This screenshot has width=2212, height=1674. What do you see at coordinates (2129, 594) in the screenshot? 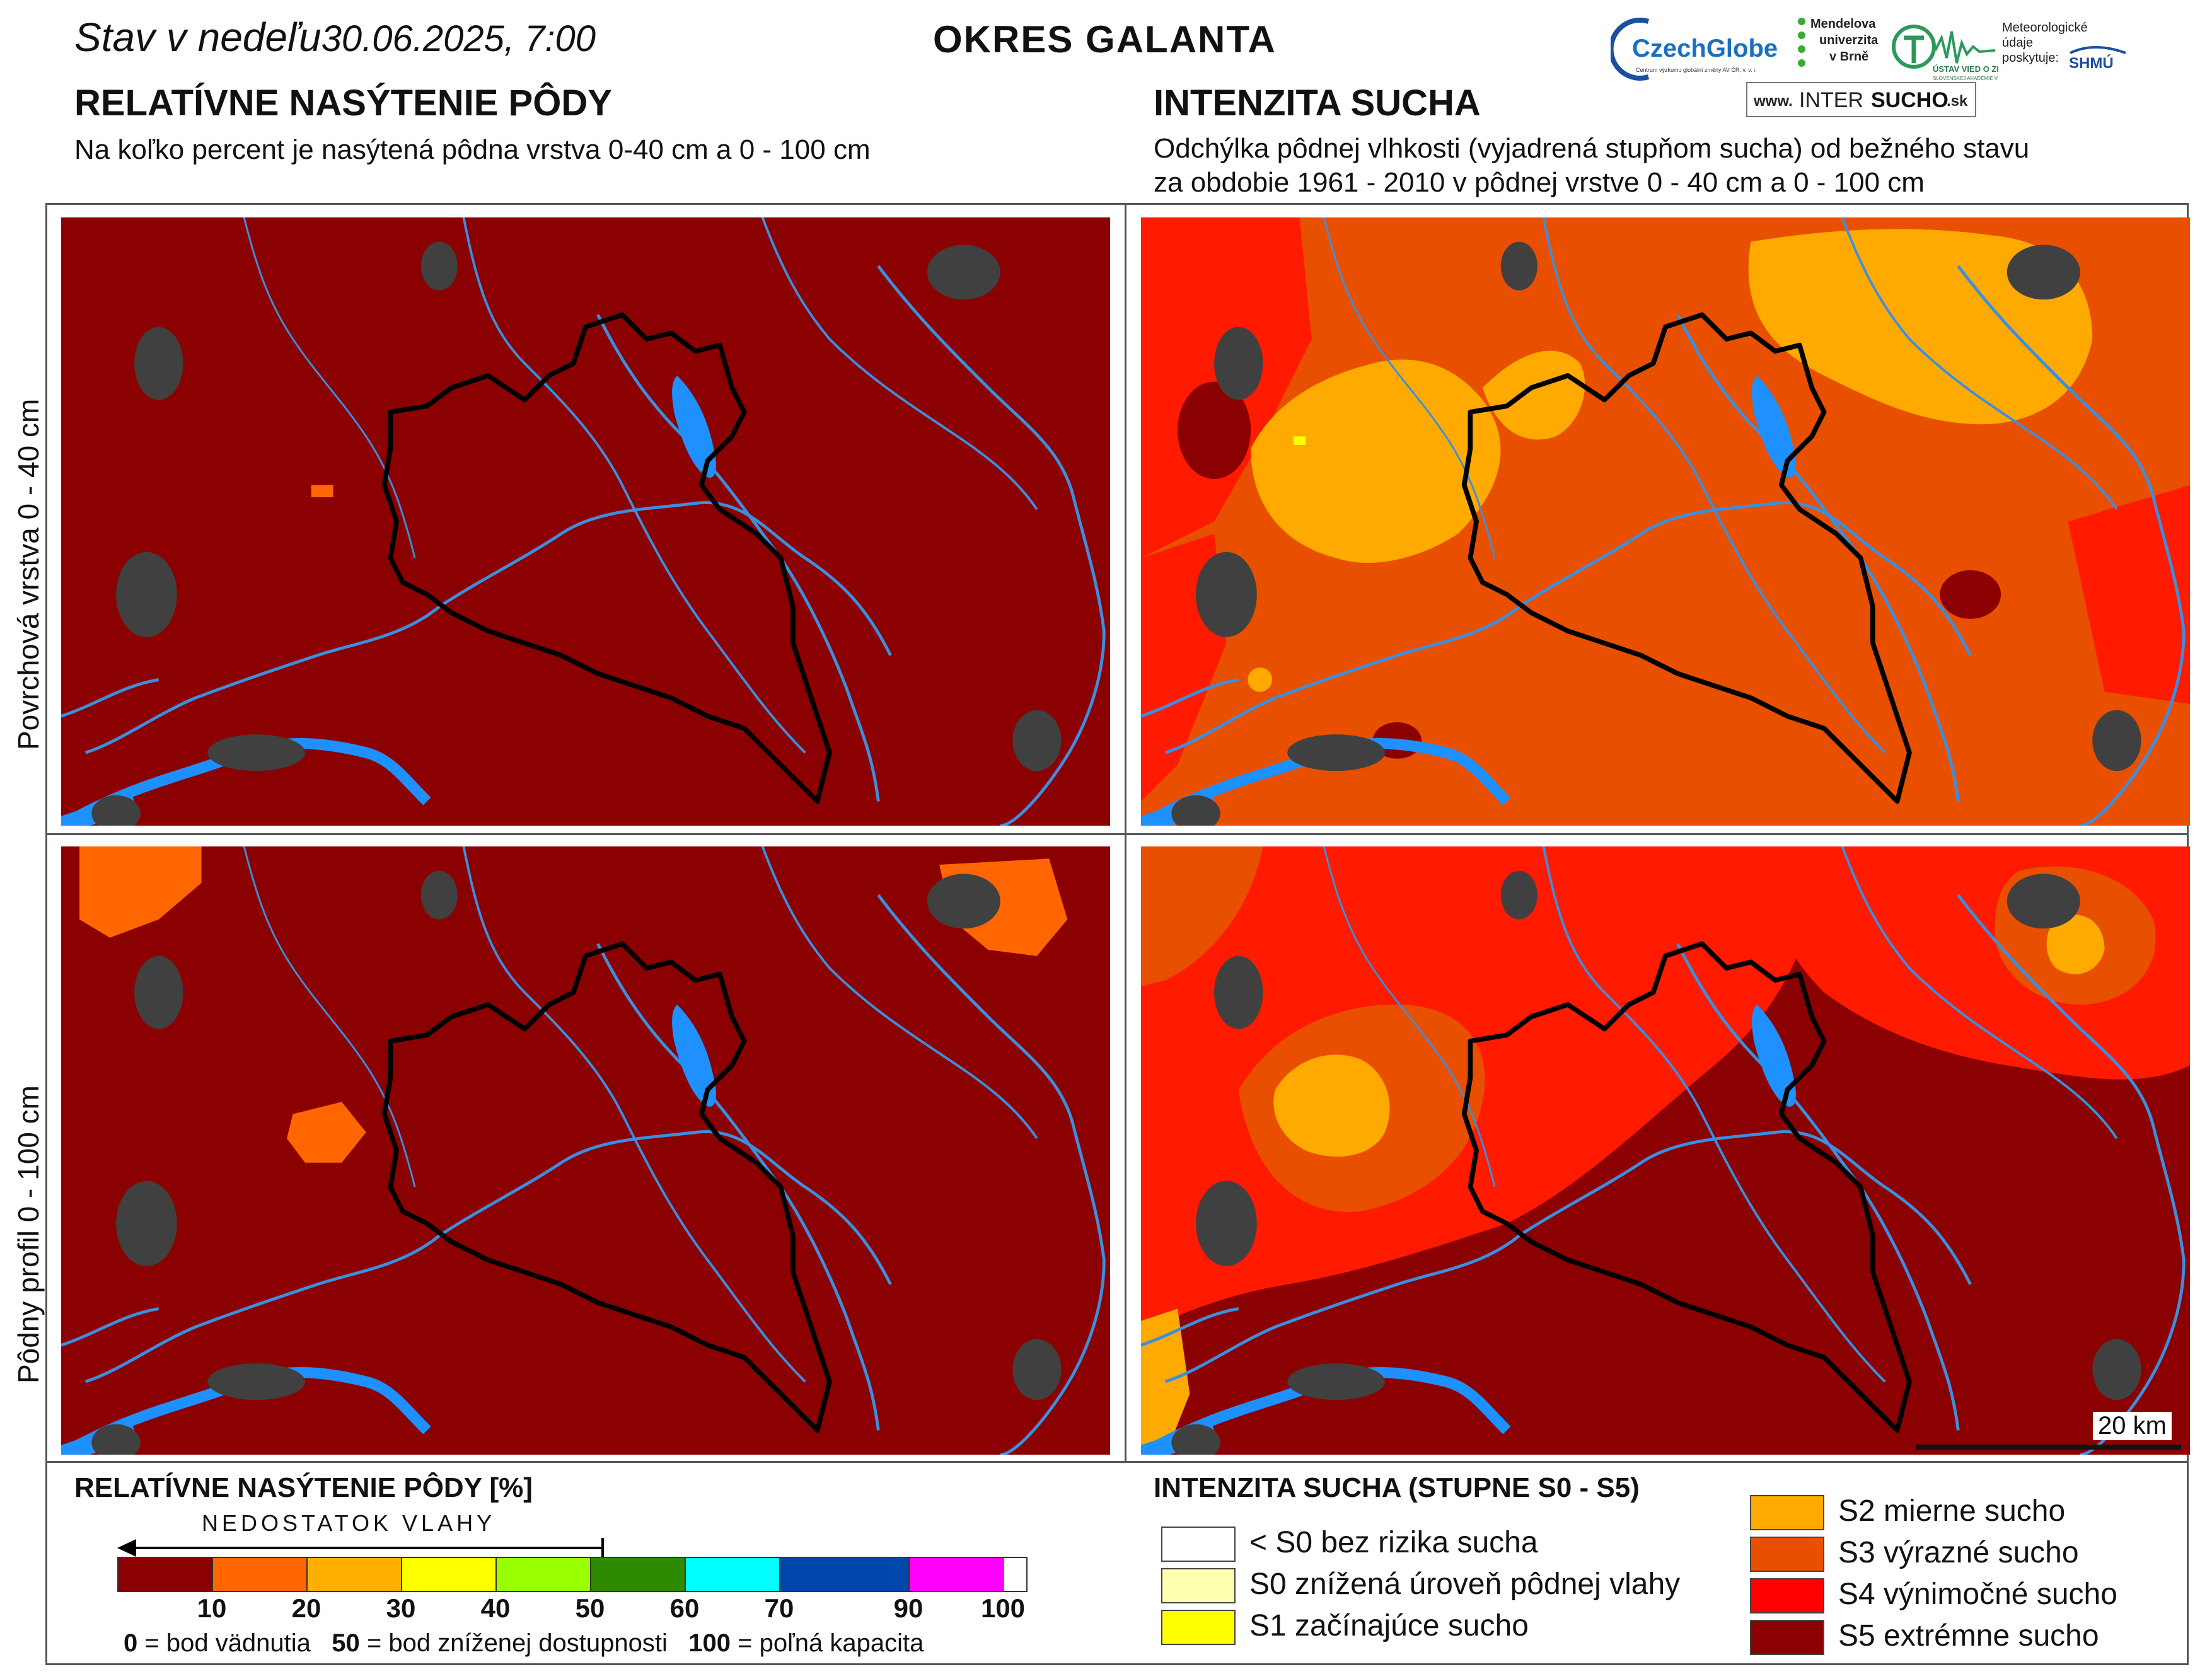
I see `drought-s4-east` at bounding box center [2129, 594].